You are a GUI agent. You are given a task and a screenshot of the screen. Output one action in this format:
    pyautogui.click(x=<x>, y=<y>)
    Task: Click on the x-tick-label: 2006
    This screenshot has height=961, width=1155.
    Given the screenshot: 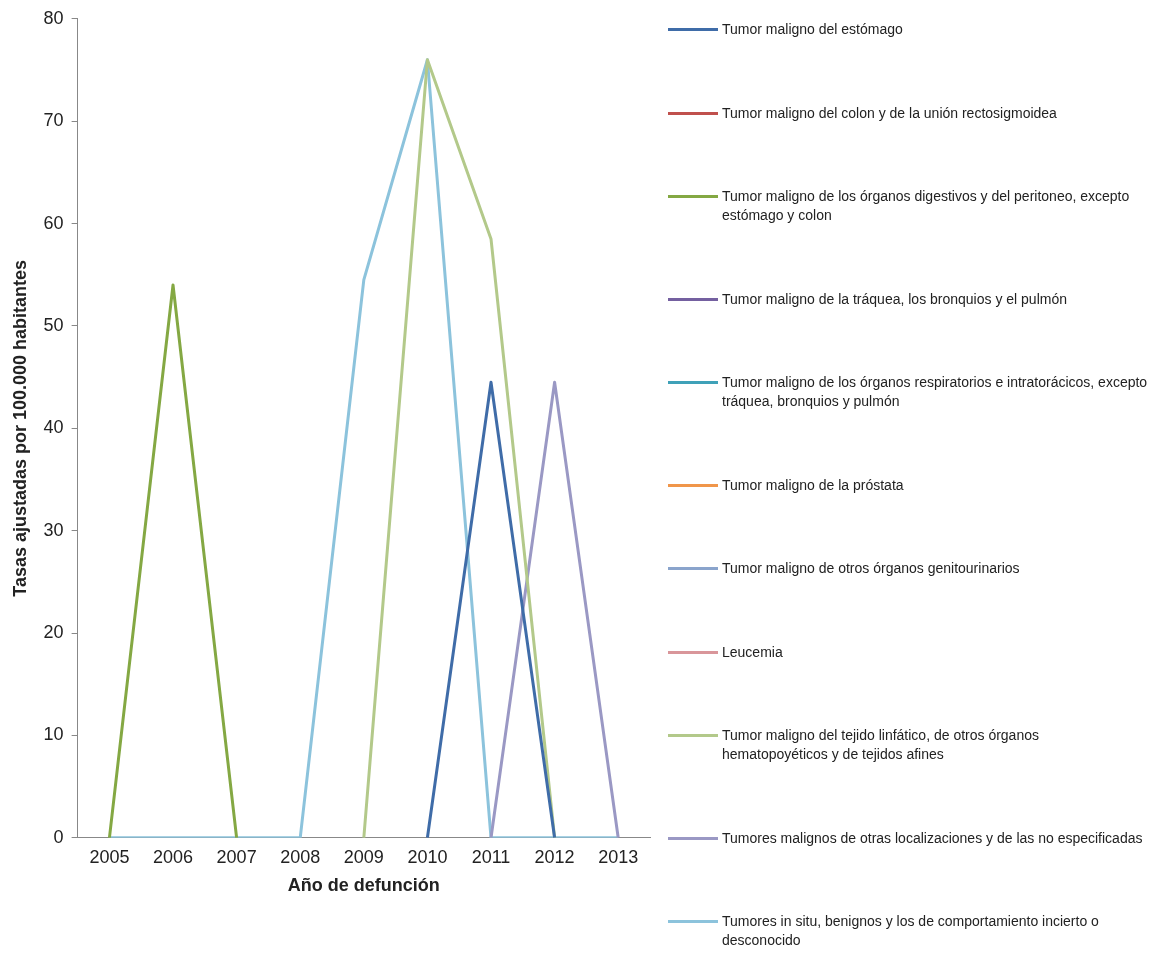 What is the action you would take?
    pyautogui.click(x=173, y=856)
    